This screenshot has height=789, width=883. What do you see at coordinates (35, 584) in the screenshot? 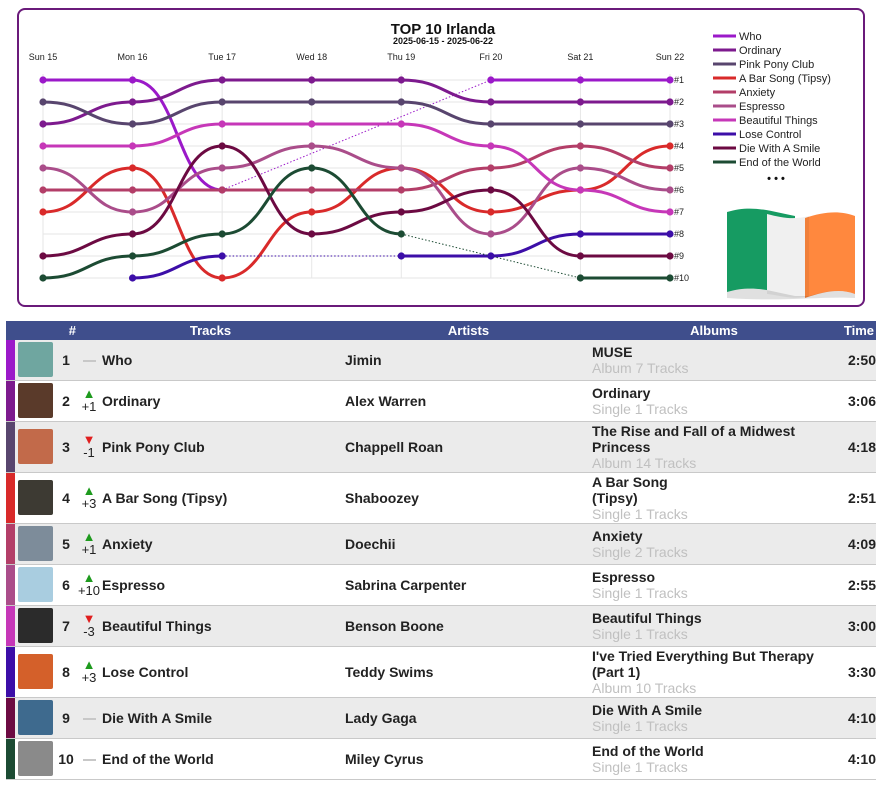
I see `espresso-cover-icon` at bounding box center [35, 584].